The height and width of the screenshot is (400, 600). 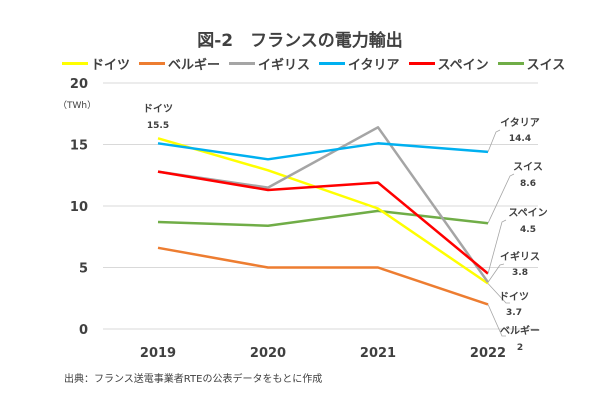 I want to click on legend-item-belgium: ベルギー, so click(x=179, y=63).